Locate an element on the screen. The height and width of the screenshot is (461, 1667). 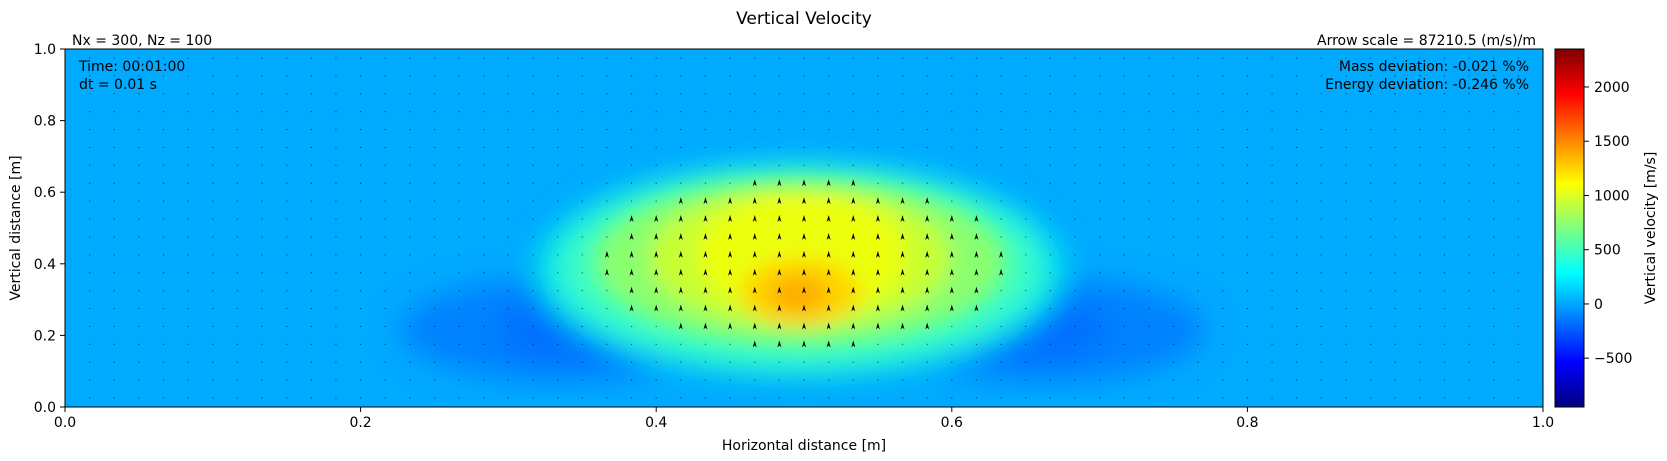
chart-title: Vertical Velocity is located at coordinates (804, 19).